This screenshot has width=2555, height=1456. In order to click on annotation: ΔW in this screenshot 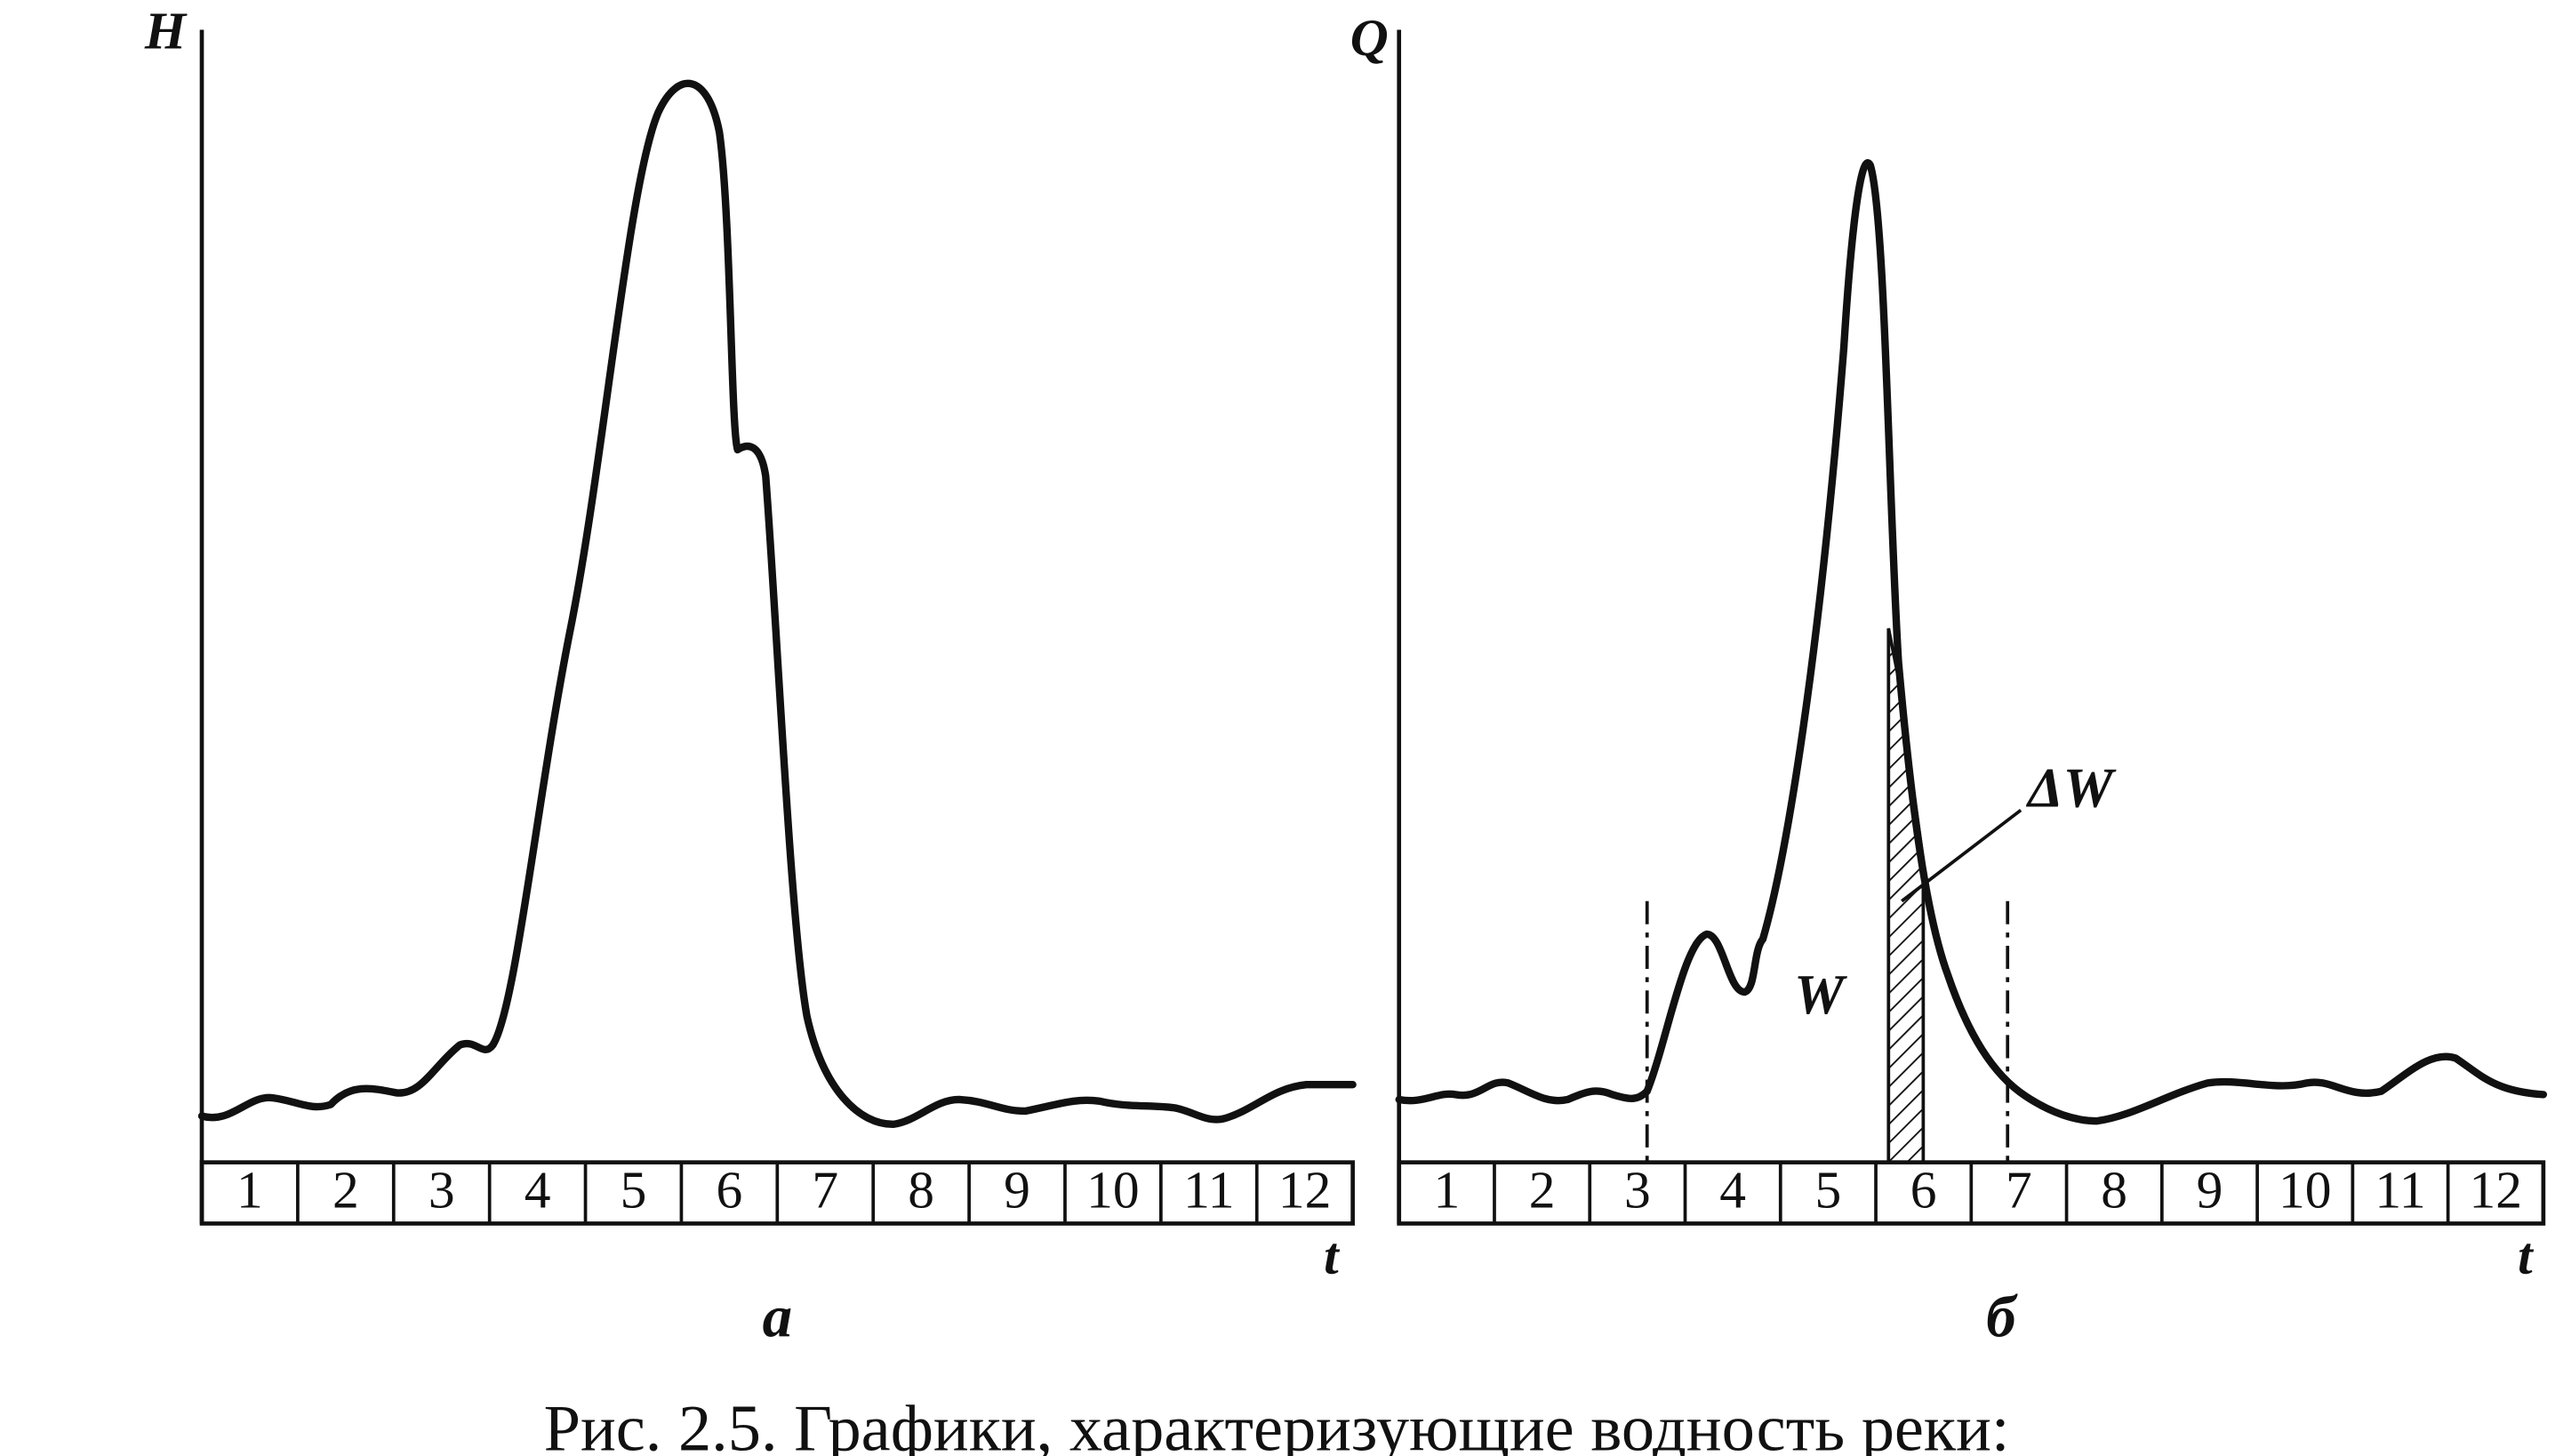, I will do `click(2071, 787)`.